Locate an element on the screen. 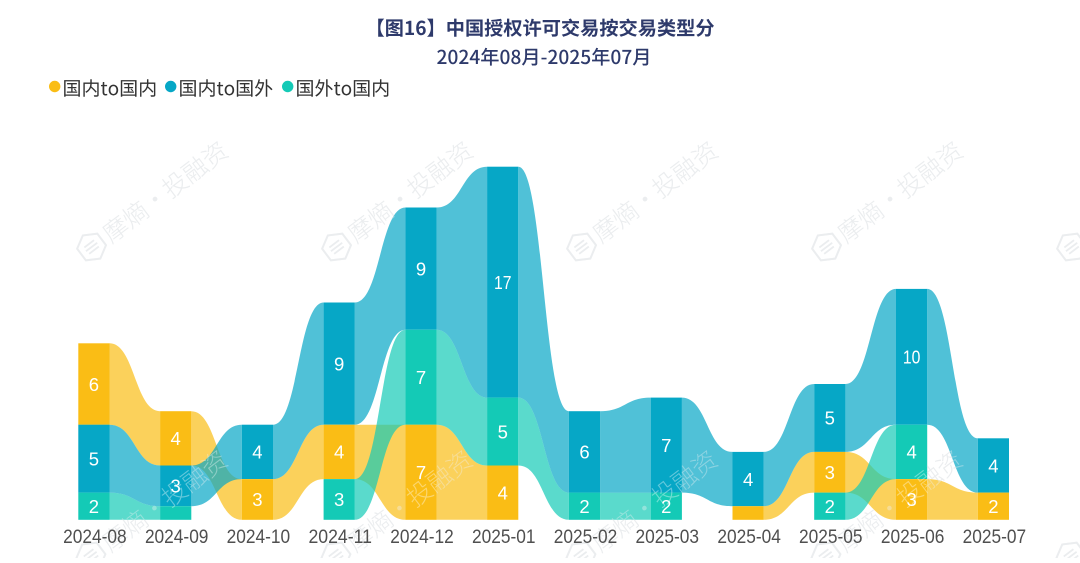 Image resolution: width=1080 pixels, height=563 pixels. svg-text: 2025-06 is located at coordinates (913, 537).